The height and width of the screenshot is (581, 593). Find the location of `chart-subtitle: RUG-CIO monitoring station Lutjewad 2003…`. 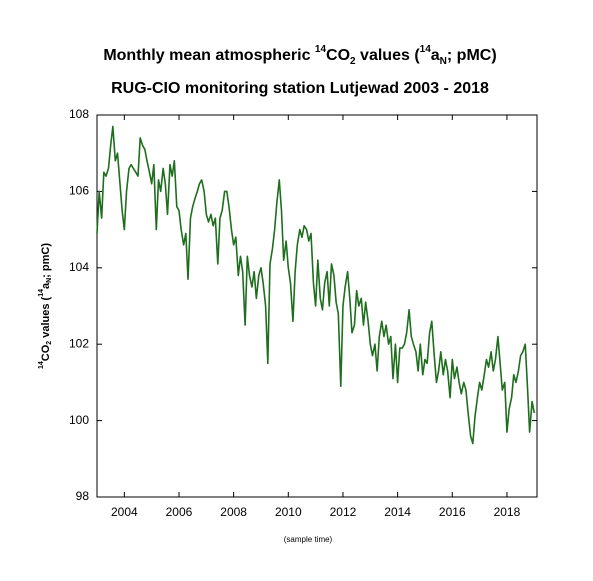

chart-subtitle: RUG-CIO monitoring station Lutjewad 2003… is located at coordinates (300, 88).